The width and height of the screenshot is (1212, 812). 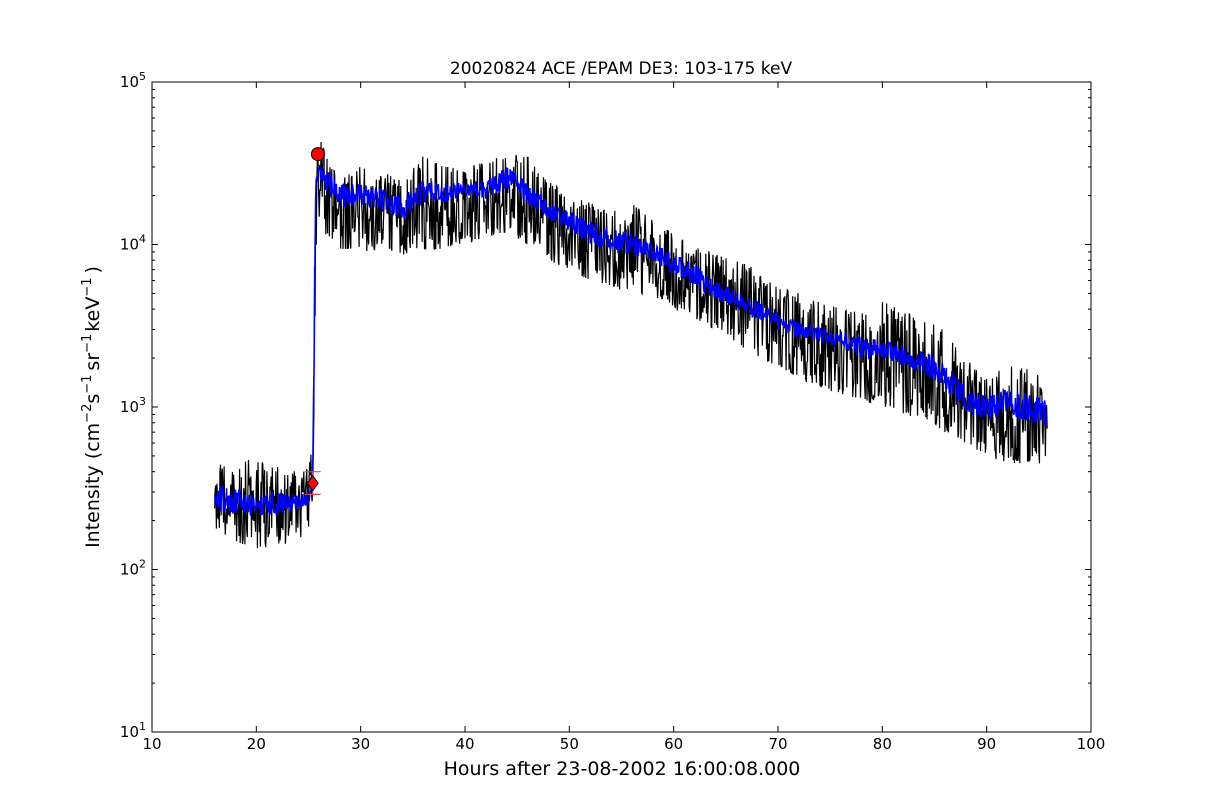 What do you see at coordinates (777, 744) in the screenshot?
I see `x-tick-label: 70` at bounding box center [777, 744].